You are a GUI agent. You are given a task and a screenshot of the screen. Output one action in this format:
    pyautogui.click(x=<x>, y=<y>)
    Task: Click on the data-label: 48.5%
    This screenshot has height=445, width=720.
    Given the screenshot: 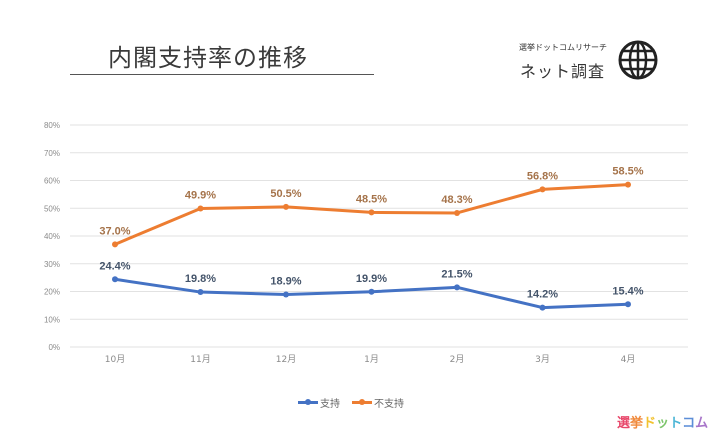 What is the action you would take?
    pyautogui.click(x=371, y=199)
    